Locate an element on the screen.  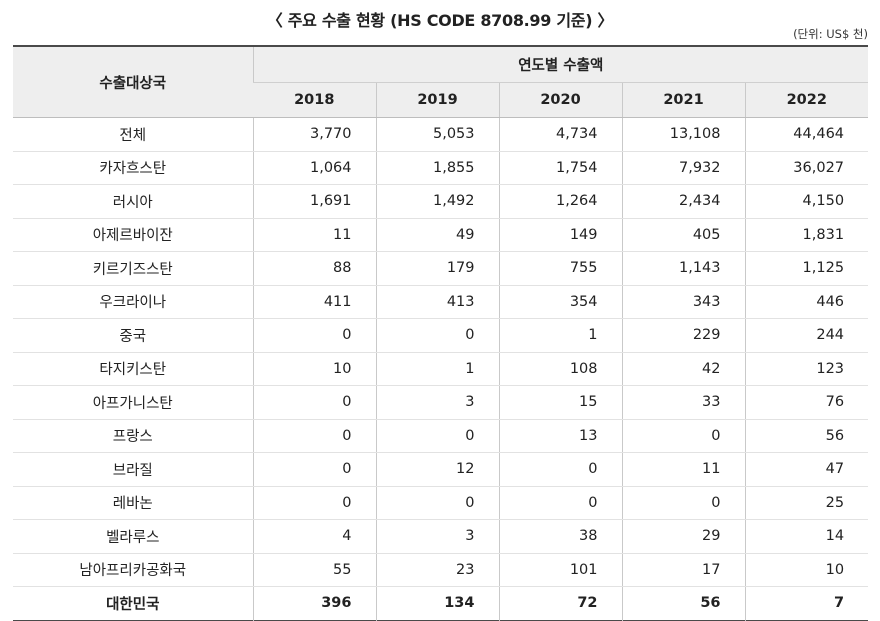
value-cell: 4 is located at coordinates (314, 536).